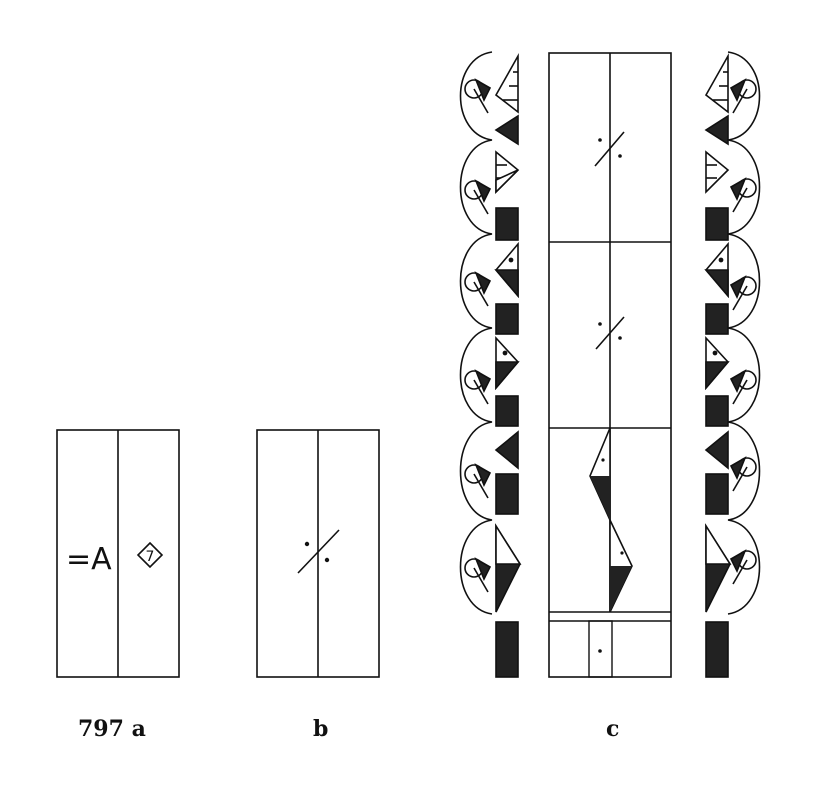 This screenshot has width=822, height=795. What do you see at coordinates (89, 559) in the screenshot?
I see `staff-a-equal-a-label: =A` at bounding box center [89, 559].